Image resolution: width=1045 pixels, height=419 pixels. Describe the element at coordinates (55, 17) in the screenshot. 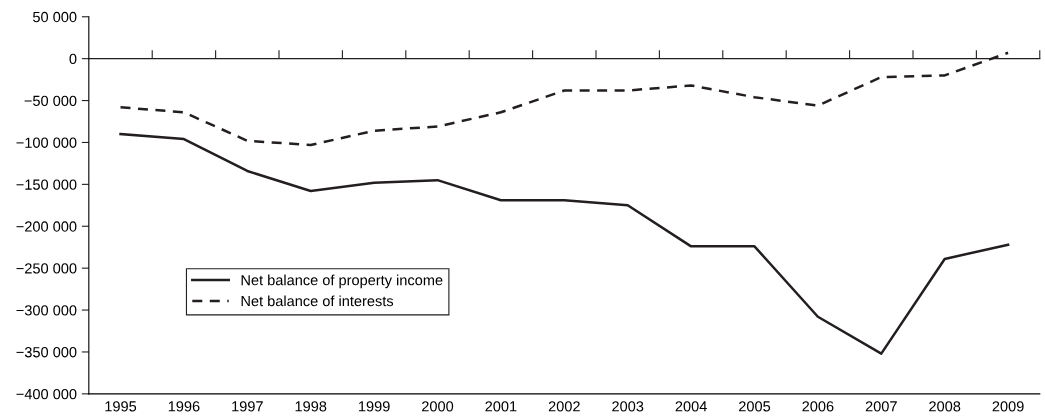

I see `y-tick-label: 50 000` at that location.